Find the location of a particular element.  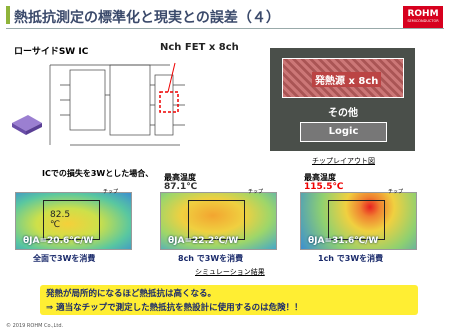

theta-label: θJA=20.6℃/W is located at coordinates (58, 241).